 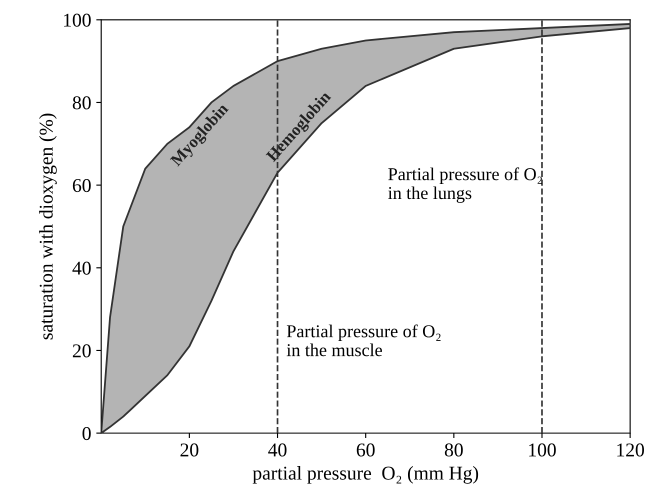 What do you see at coordinates (453, 450) in the screenshot?
I see `x-tick-label: 80` at bounding box center [453, 450].